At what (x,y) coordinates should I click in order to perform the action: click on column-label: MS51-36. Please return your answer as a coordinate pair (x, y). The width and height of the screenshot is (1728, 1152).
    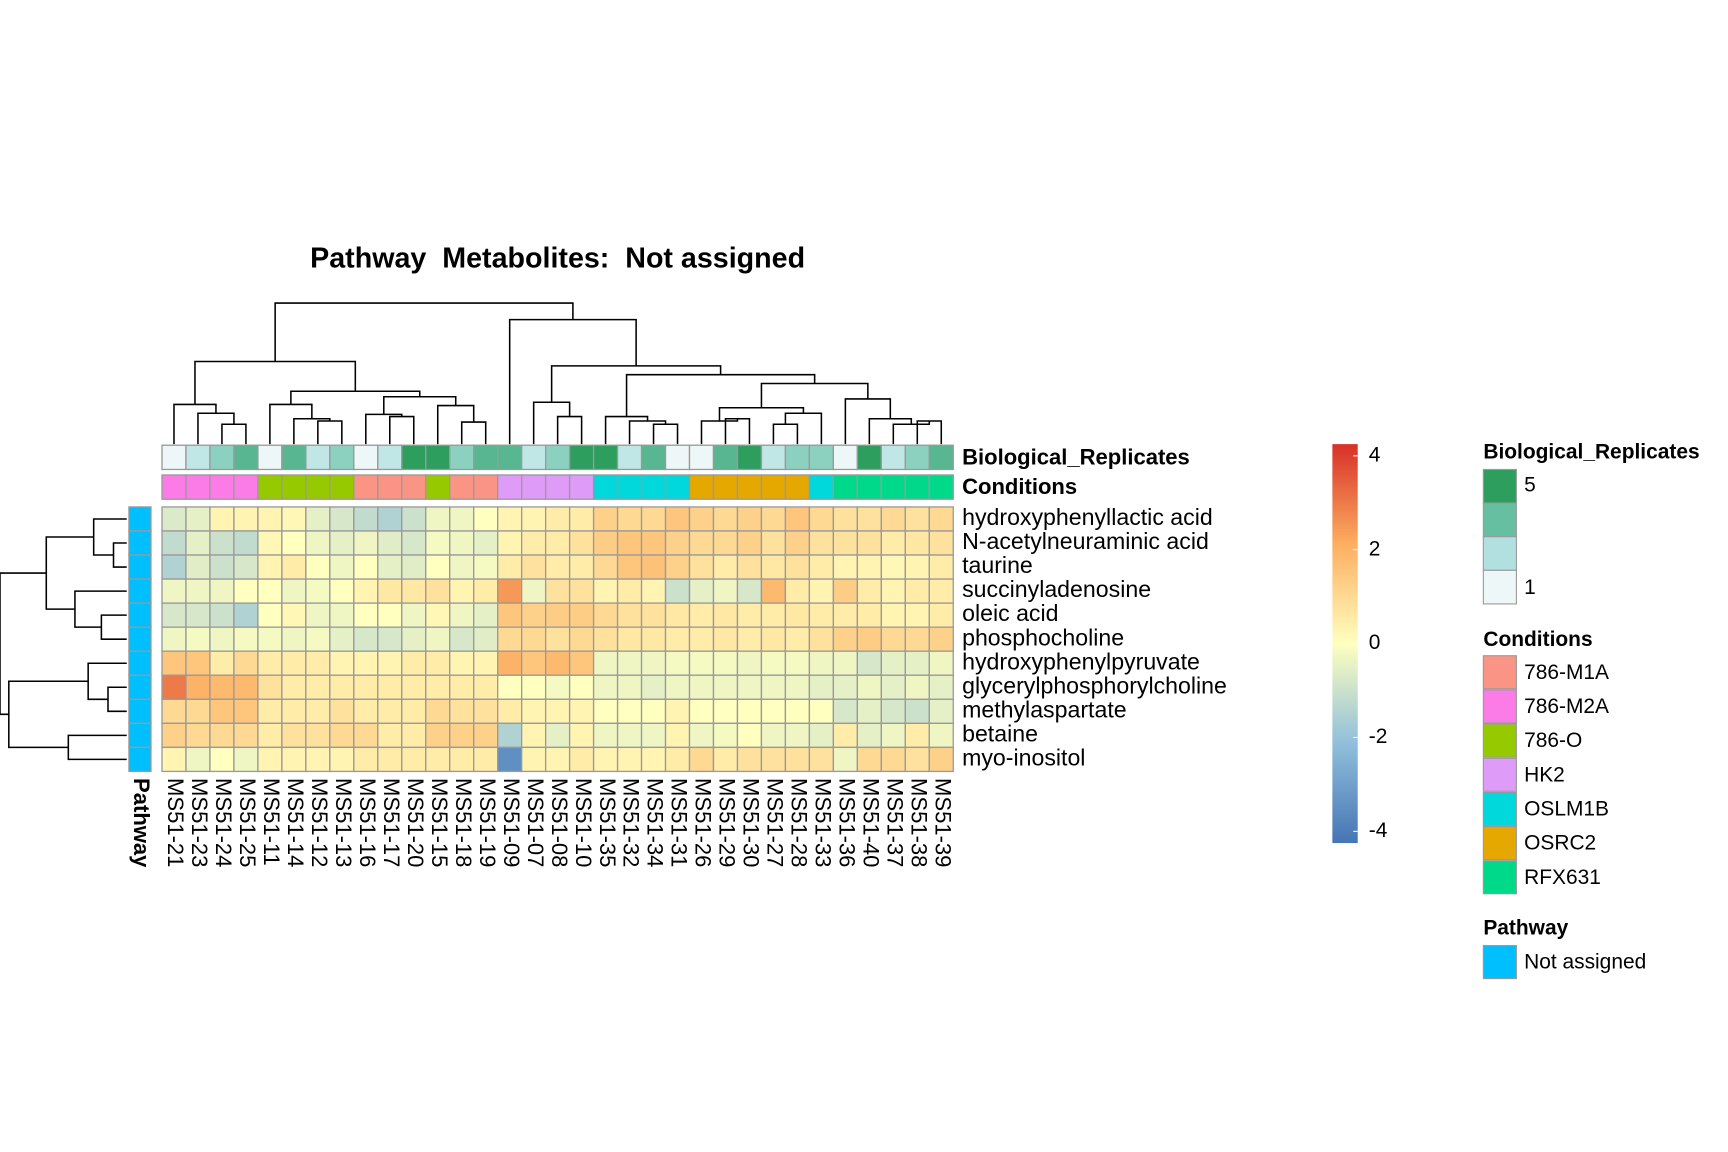
    Looking at the image, I should click on (847, 822).